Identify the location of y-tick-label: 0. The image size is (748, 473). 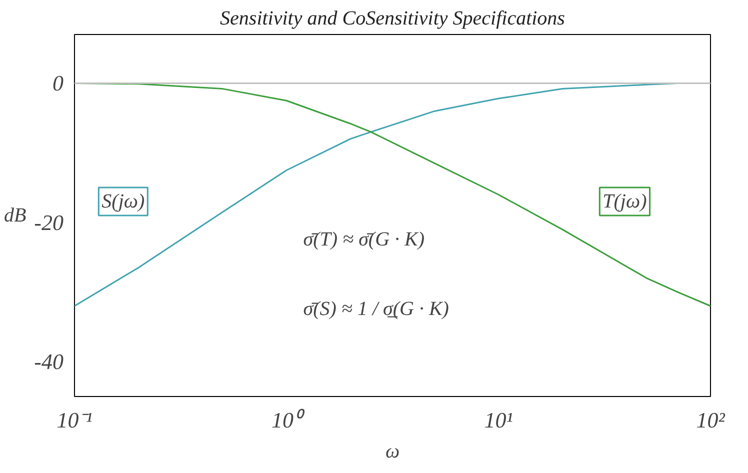
(58, 83).